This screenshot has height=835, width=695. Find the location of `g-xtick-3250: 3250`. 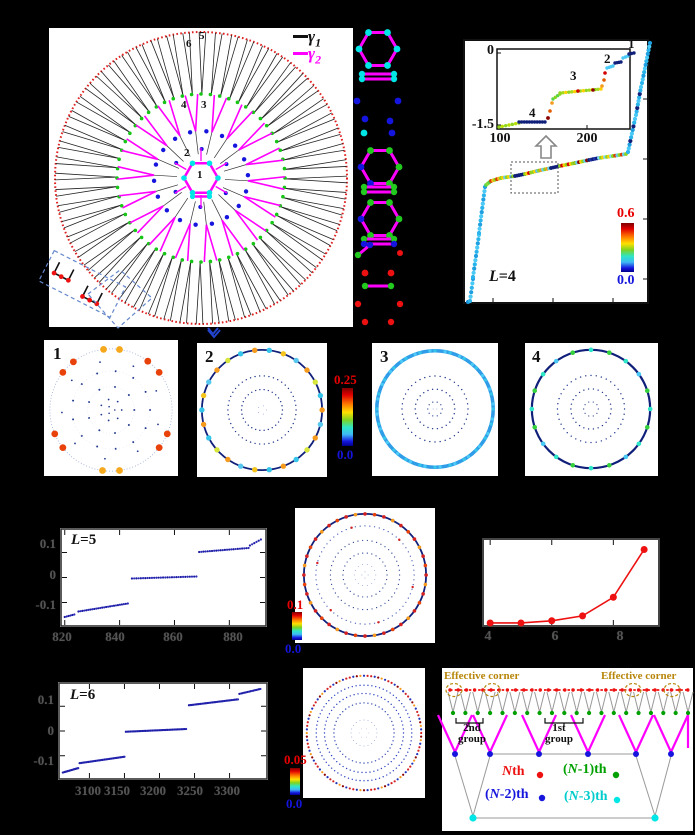

g-xtick-3250: 3250 is located at coordinates (190, 790).